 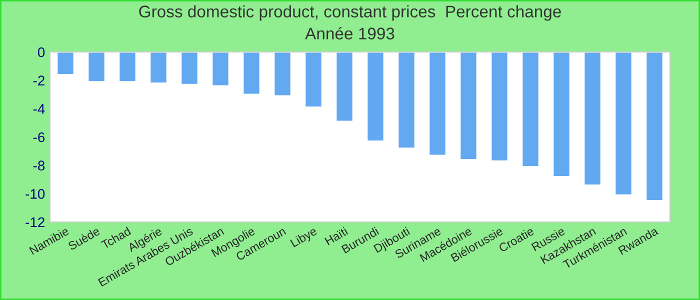 I want to click on y-tick-label: -12, so click(x=35, y=222).